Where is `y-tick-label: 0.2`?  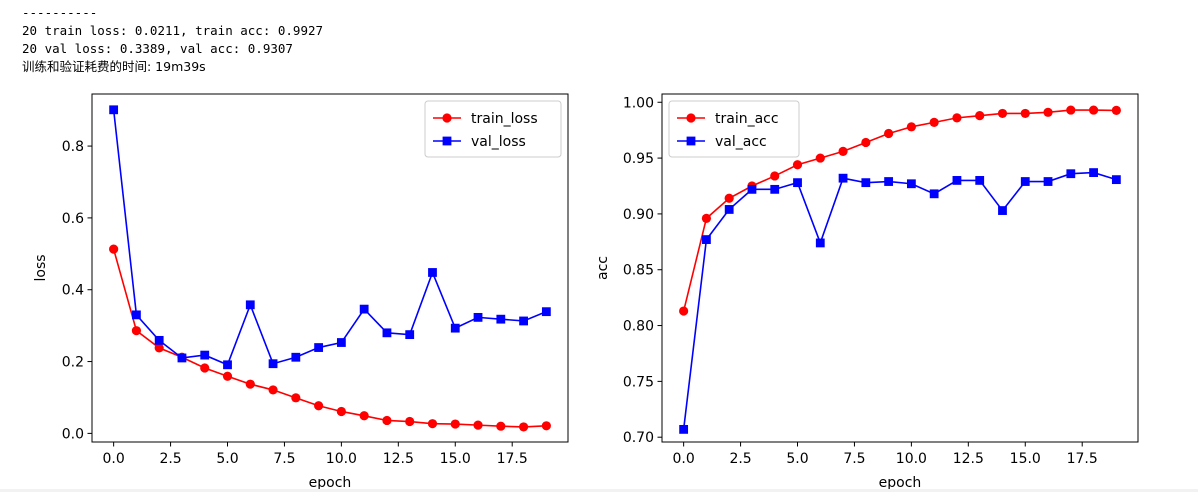 y-tick-label: 0.2 is located at coordinates (73, 363).